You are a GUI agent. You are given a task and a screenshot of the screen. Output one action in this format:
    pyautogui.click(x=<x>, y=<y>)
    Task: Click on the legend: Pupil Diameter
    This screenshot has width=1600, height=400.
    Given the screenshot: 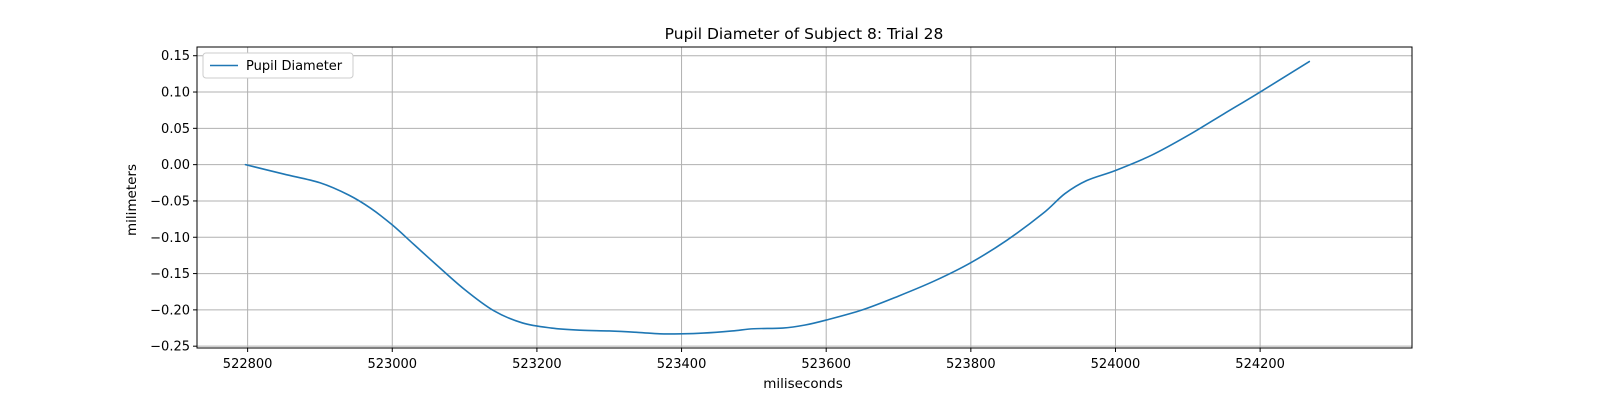 What is the action you would take?
    pyautogui.click(x=278, y=65)
    